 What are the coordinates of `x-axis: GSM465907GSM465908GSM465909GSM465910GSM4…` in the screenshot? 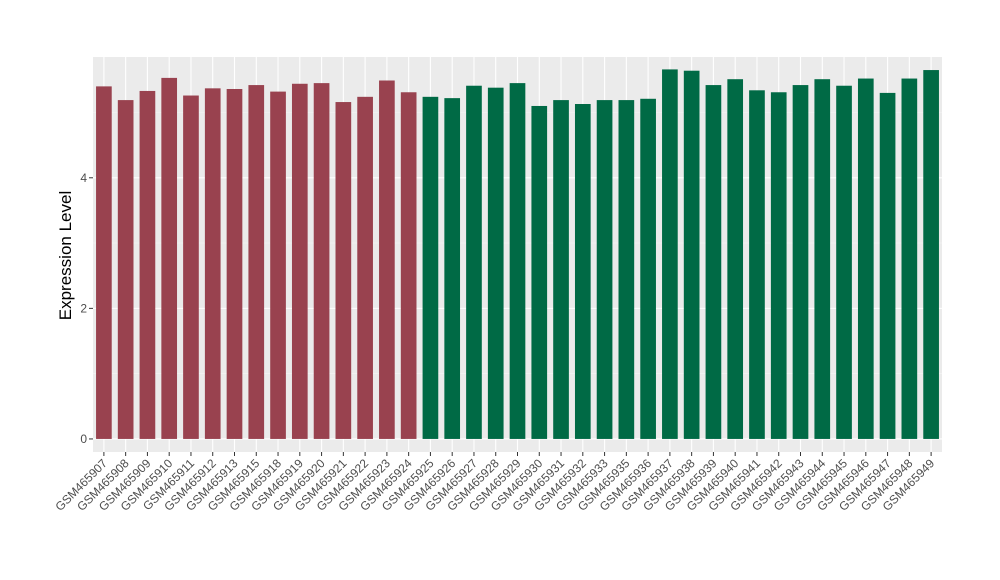 It's located at (494, 483).